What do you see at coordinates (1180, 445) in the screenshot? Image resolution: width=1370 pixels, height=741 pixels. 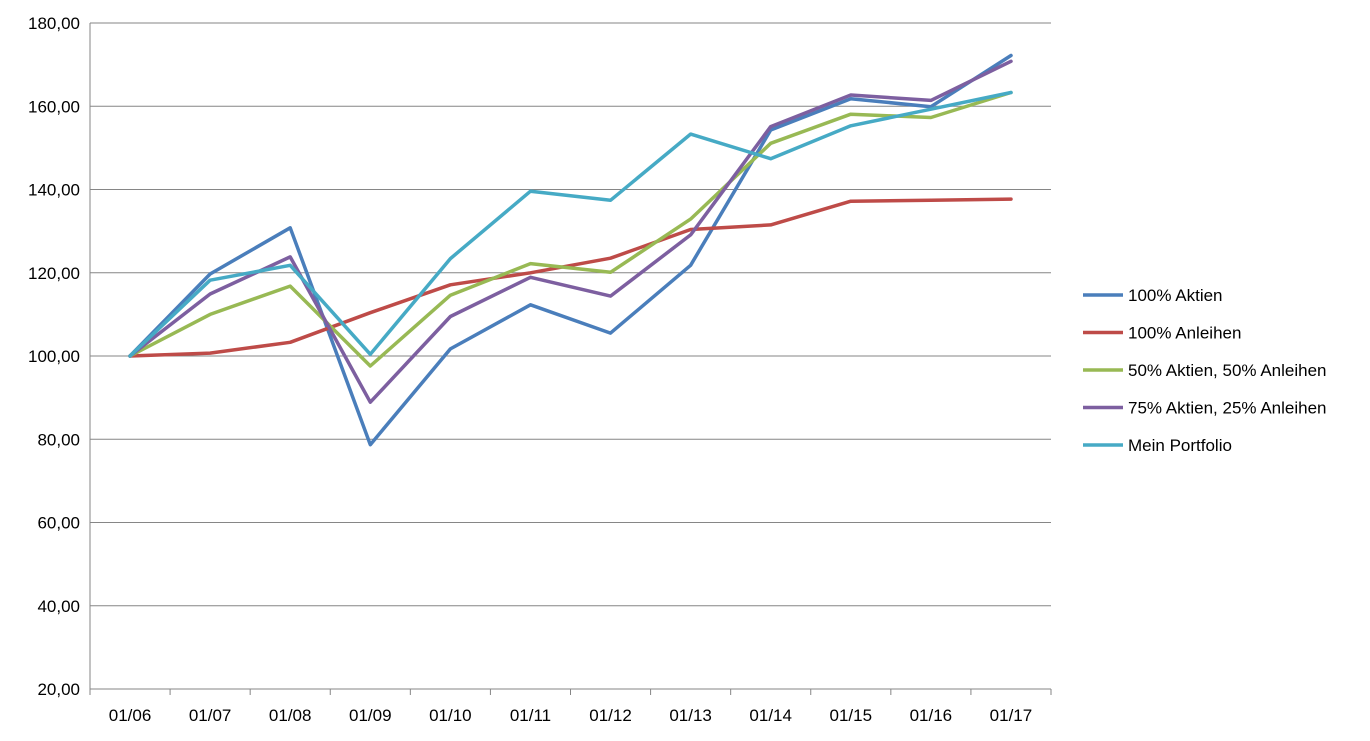 I see `legend-label: Mein Portfolio` at bounding box center [1180, 445].